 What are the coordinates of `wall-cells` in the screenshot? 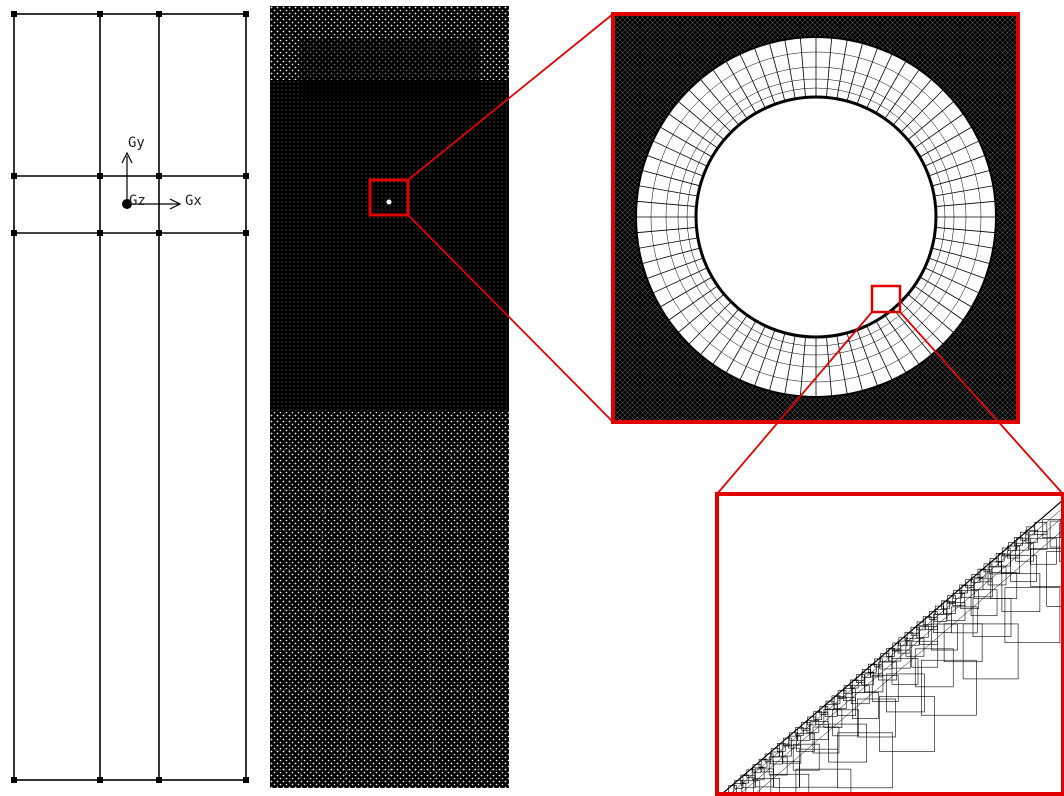 It's located at (895, 656).